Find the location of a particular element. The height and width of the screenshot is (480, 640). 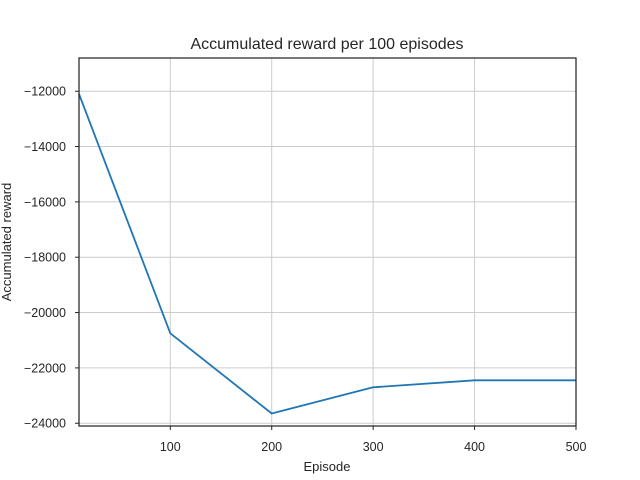

x-tick-label: 200 is located at coordinates (271, 447).